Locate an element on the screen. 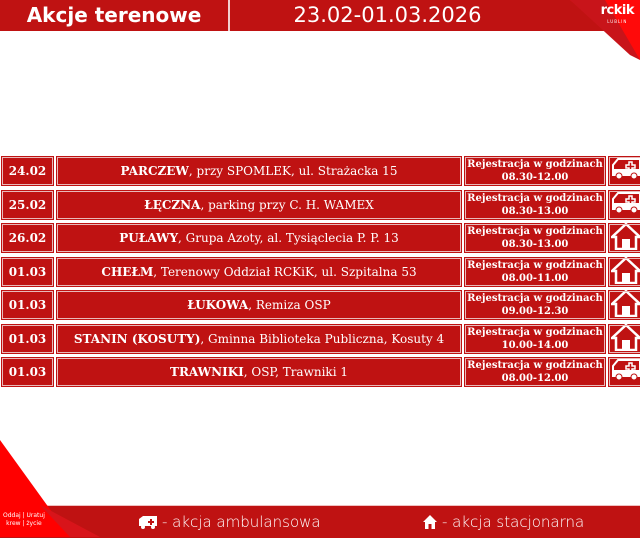 This screenshot has height=538, width=640. registration-hours: 08.00-12.00 is located at coordinates (535, 378).